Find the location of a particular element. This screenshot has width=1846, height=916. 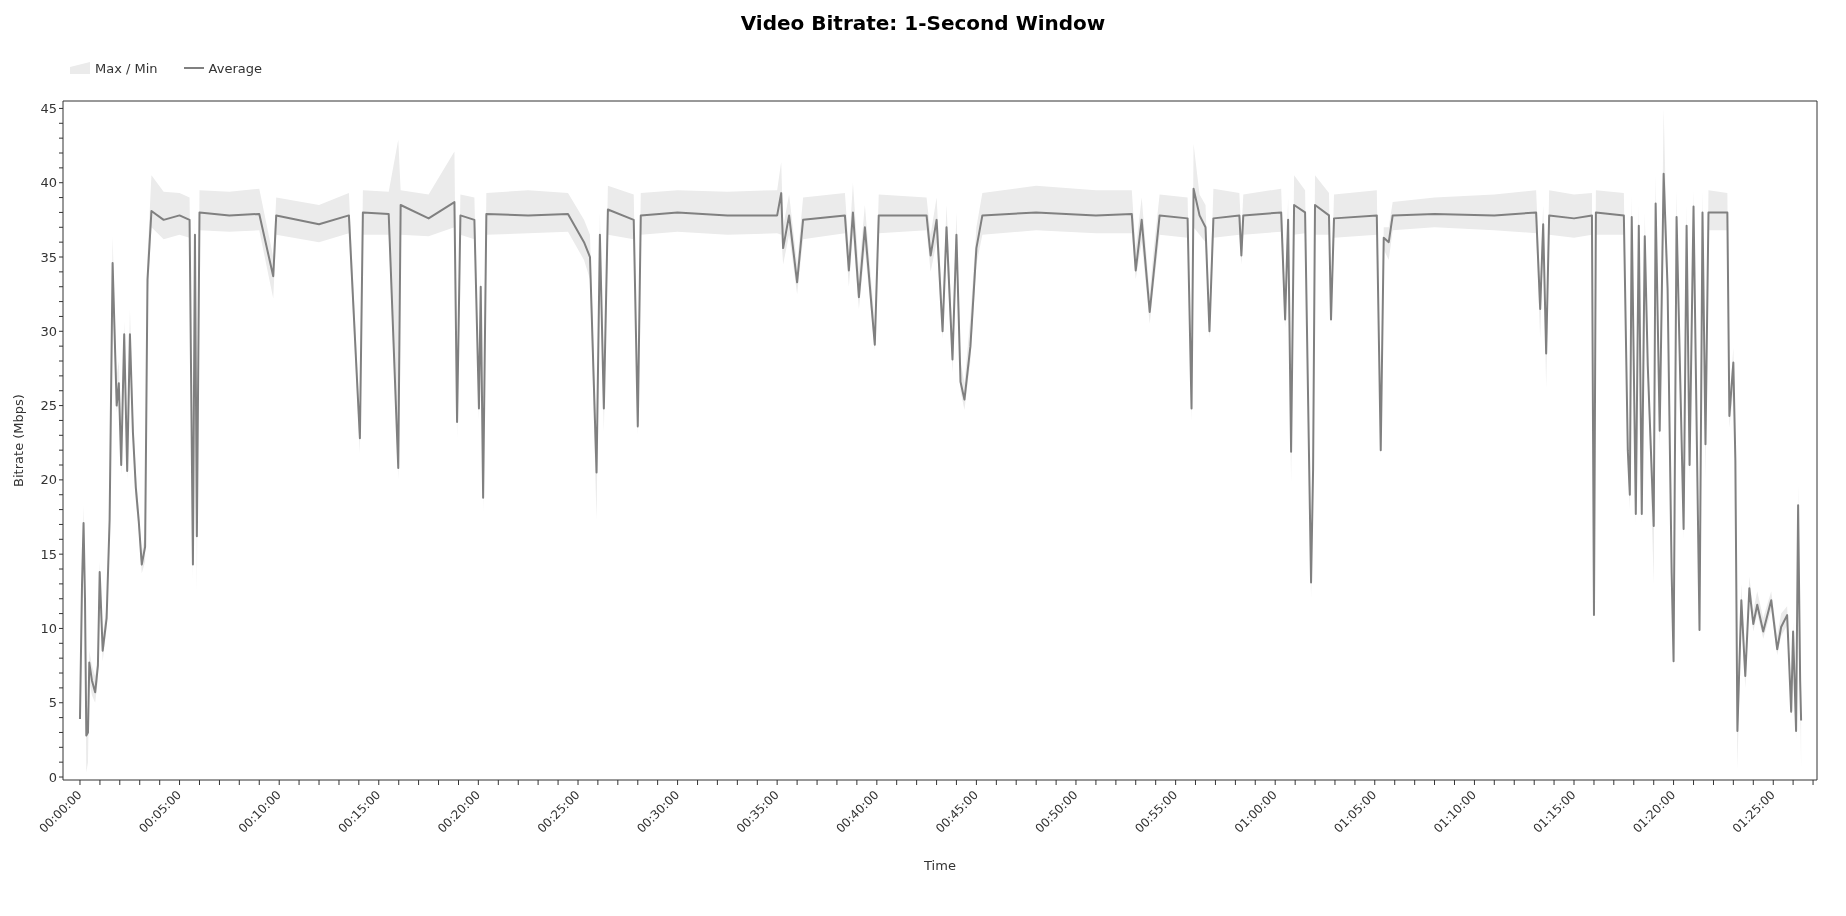

y-tick-label: 30 is located at coordinates (48, 331).